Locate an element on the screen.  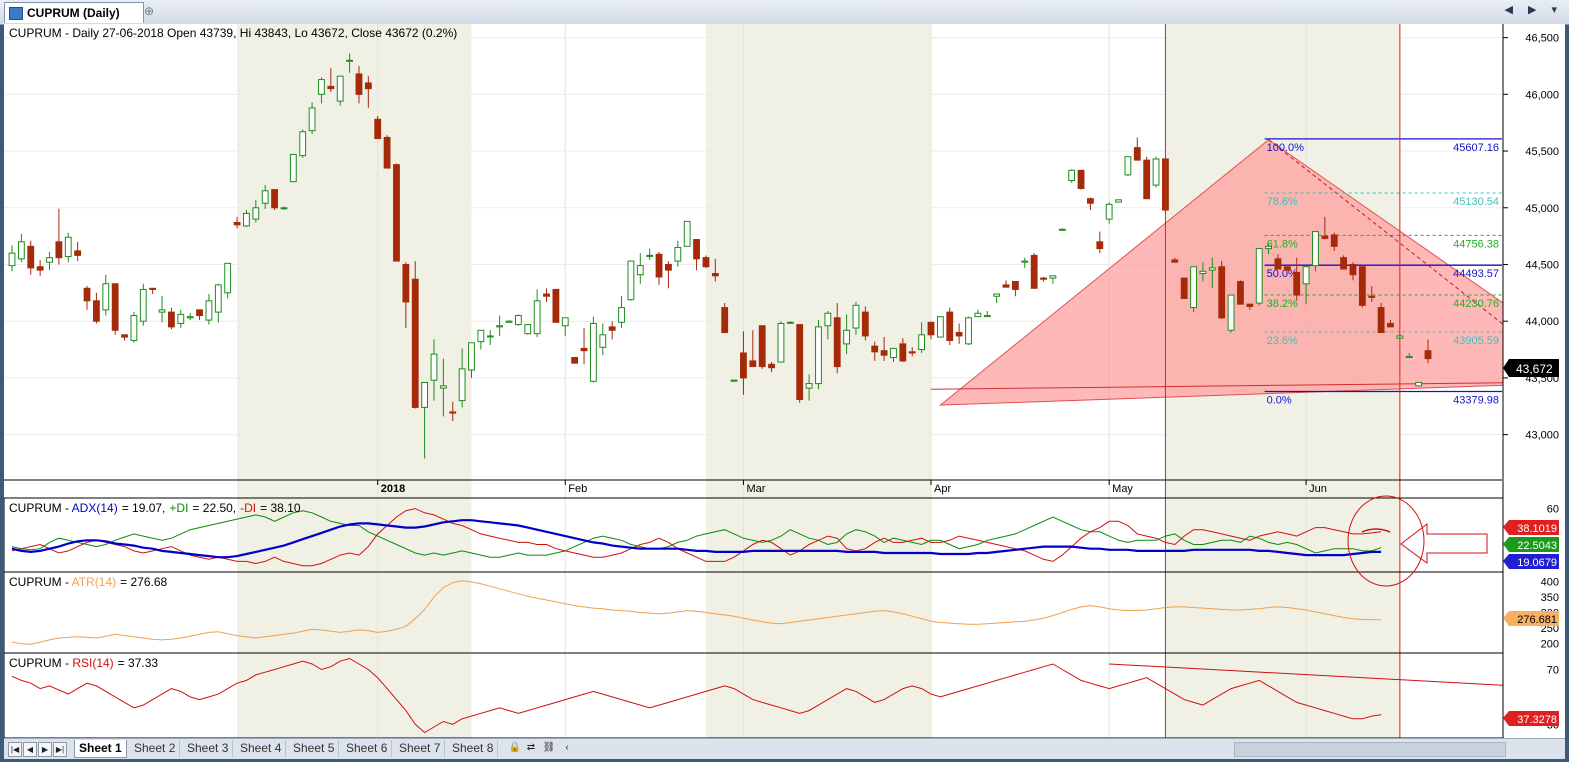
sheet-tab: Sheet 1 is located at coordinates (100, 749).